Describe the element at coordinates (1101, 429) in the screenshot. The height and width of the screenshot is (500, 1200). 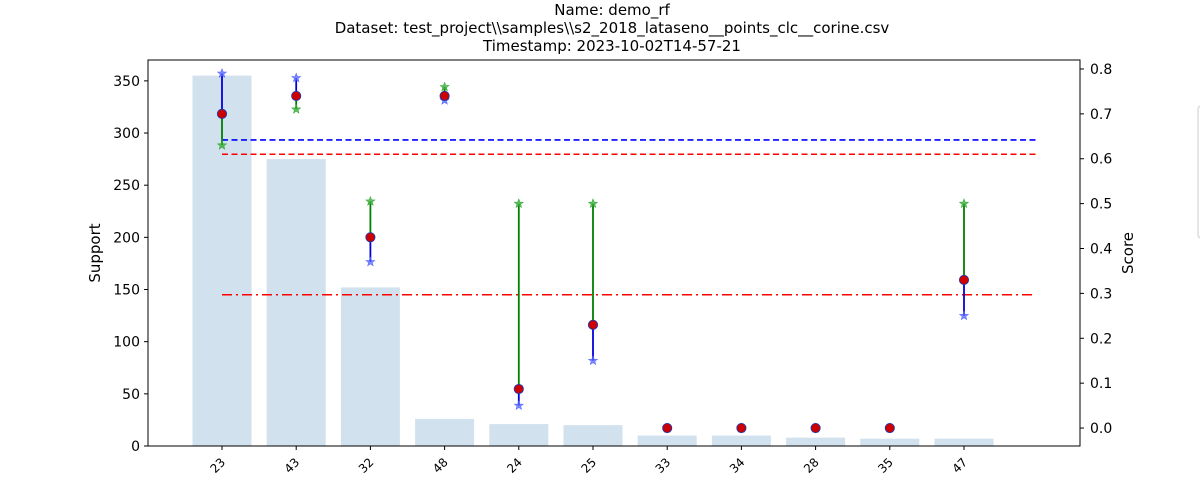
I see `y-right-tick-label: 0.0` at that location.